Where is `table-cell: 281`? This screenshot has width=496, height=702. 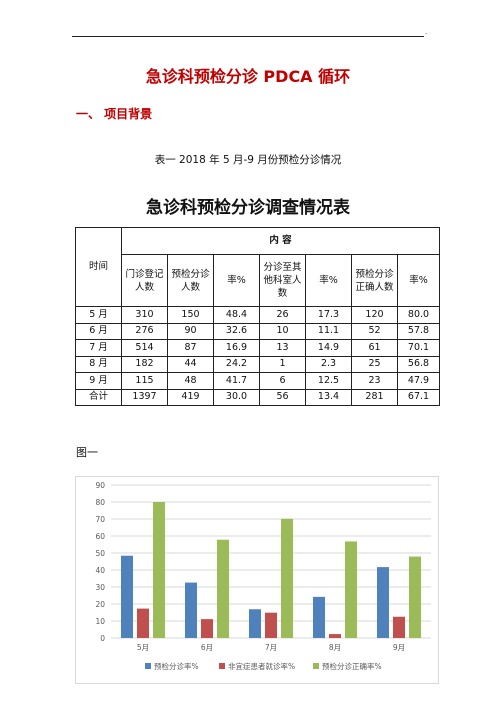
table-cell: 281 is located at coordinates (374, 397).